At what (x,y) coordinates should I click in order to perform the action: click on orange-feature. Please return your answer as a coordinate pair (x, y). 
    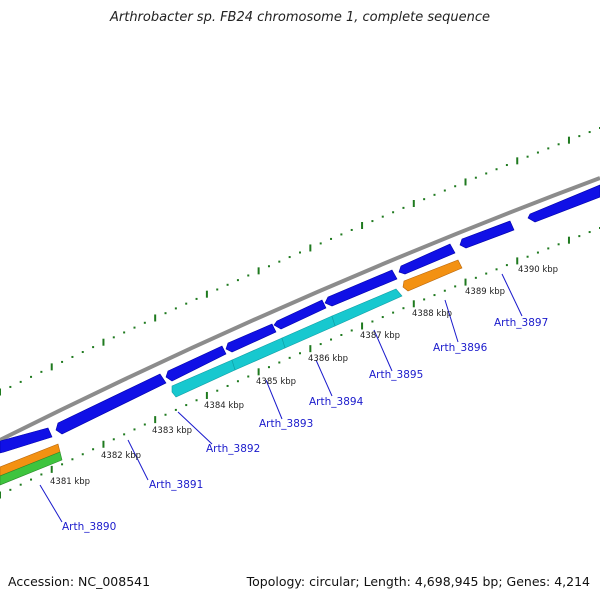
    Looking at the image, I should click on (432, 275).